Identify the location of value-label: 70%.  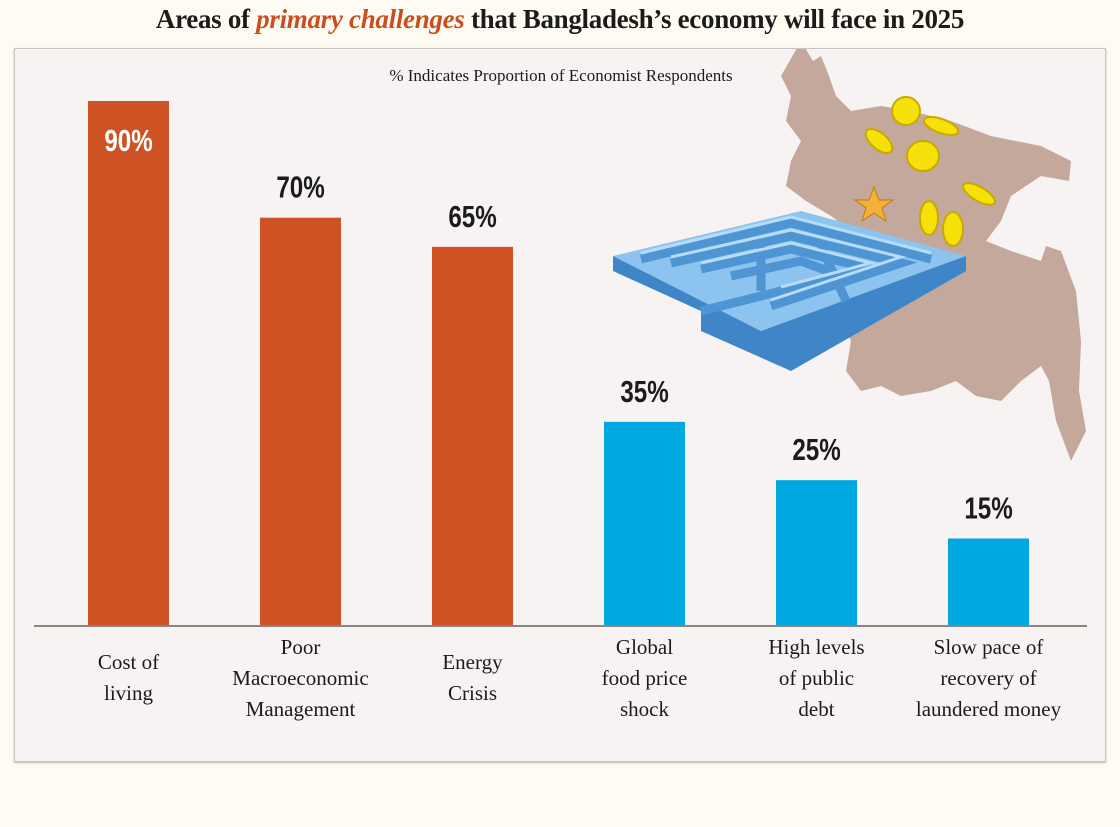
(300, 187).